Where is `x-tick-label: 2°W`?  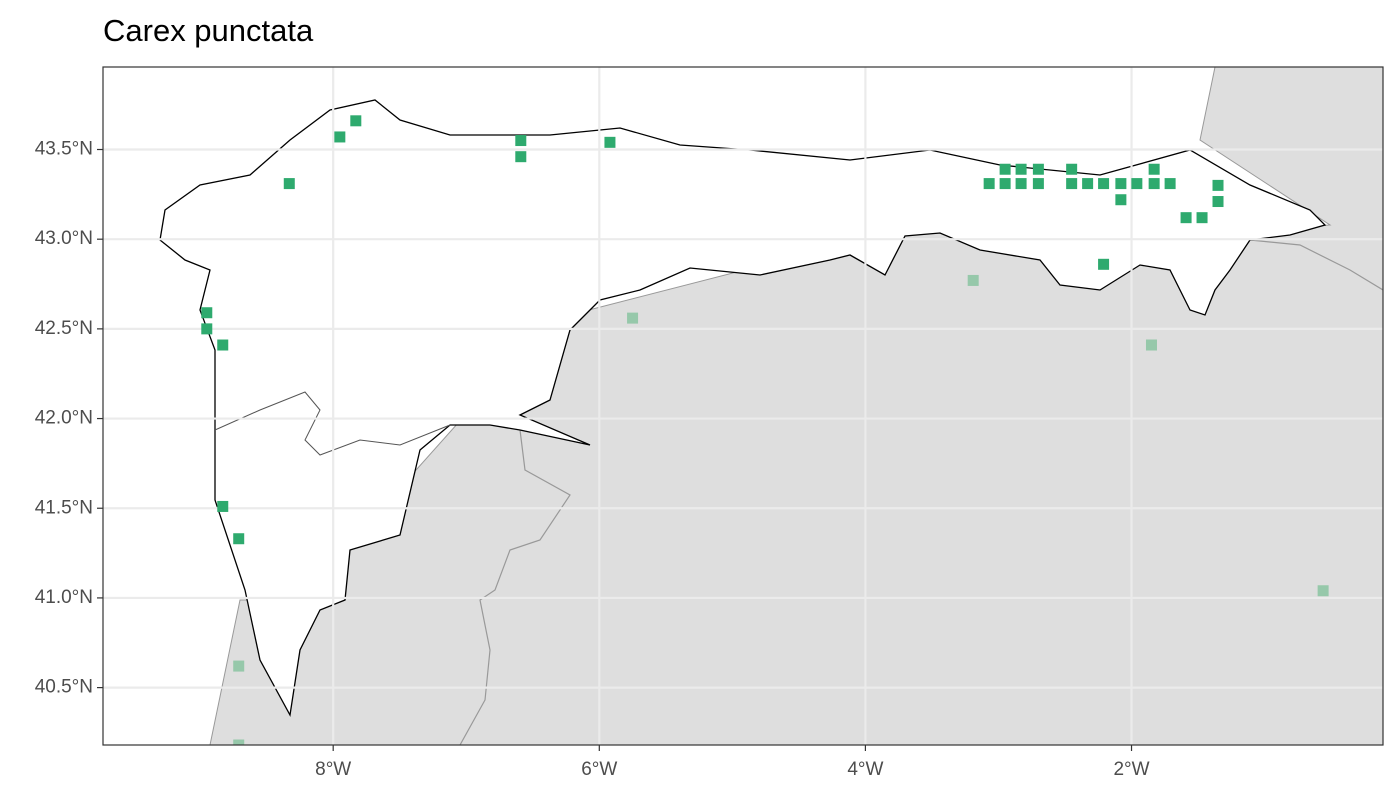
x-tick-label: 2°W is located at coordinates (1131, 769).